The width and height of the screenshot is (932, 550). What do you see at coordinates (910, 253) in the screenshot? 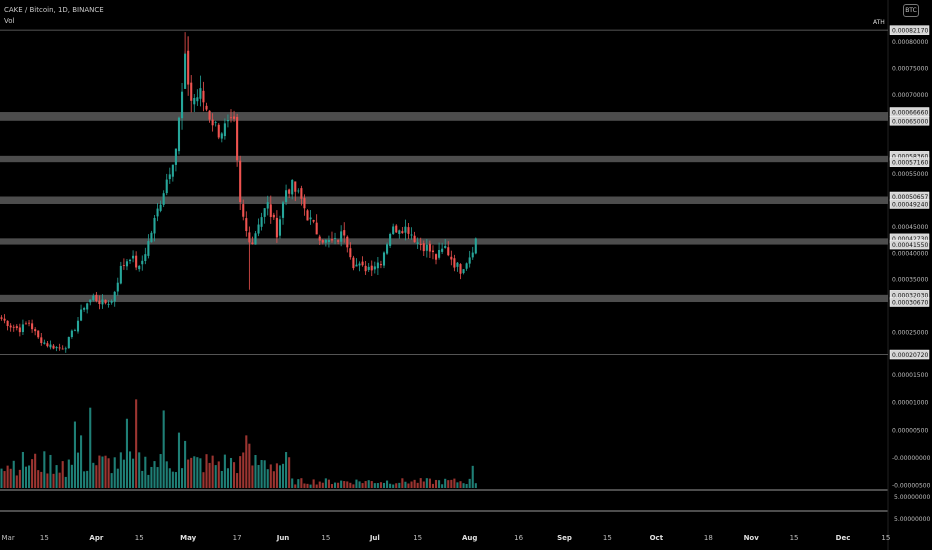
I see `price-tick-label: 0.00040000` at bounding box center [910, 253].